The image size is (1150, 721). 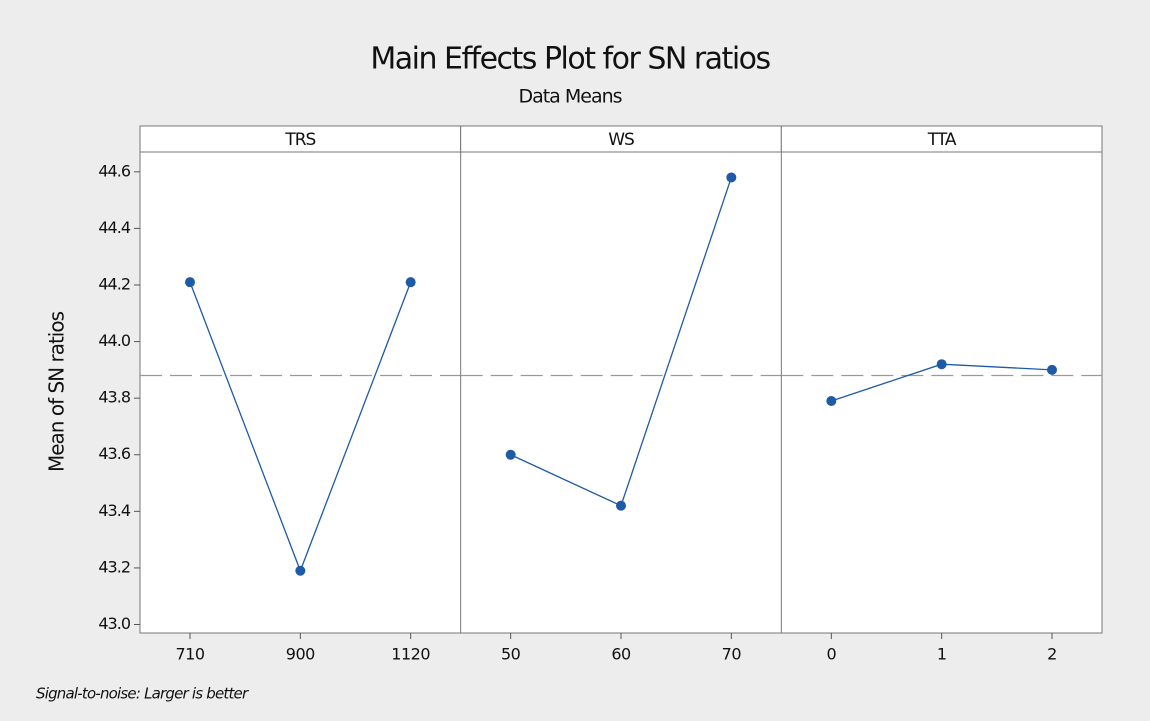 I want to click on strip-label: TRS, so click(x=299, y=140).